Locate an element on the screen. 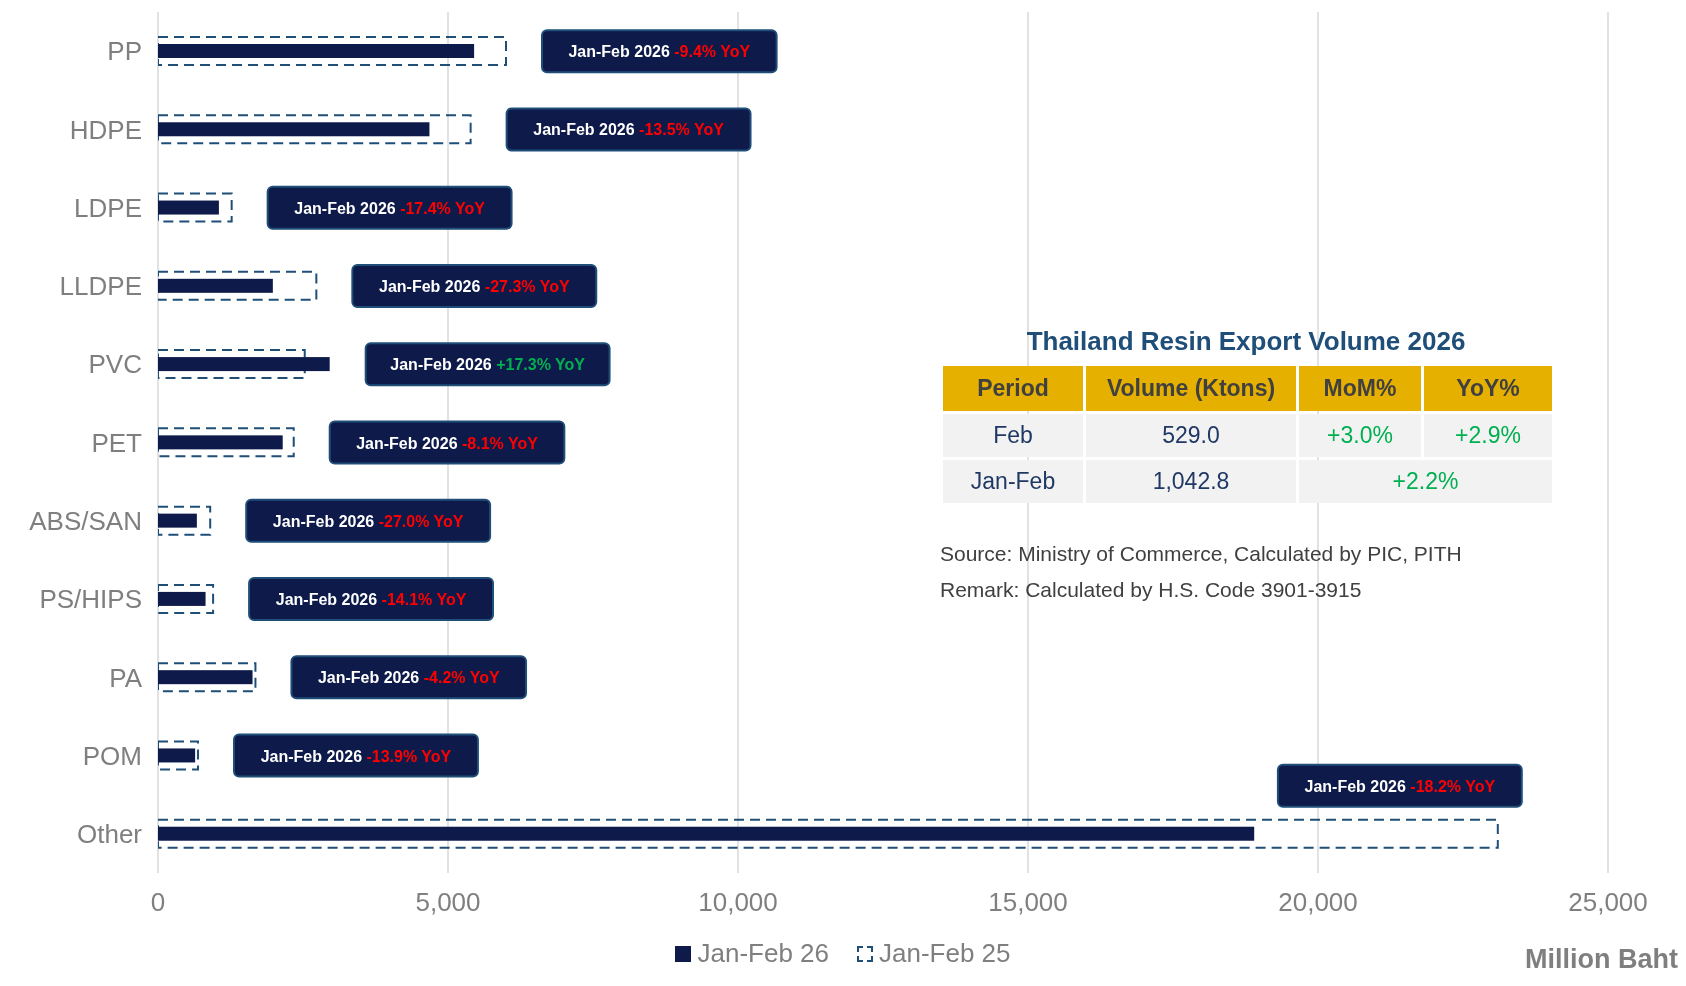 The image size is (1686, 986). annotation: Jan-Feb 2026 -8.1% YoY is located at coordinates (447, 443).